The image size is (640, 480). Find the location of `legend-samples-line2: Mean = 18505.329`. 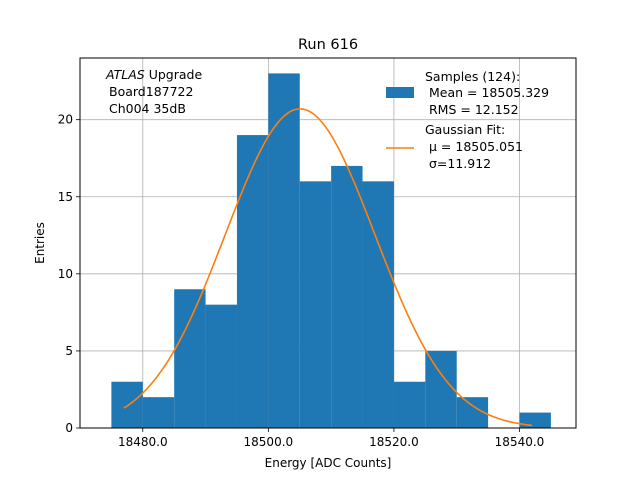

legend-samples-line2: Mean = 18505.329 is located at coordinates (489, 92).